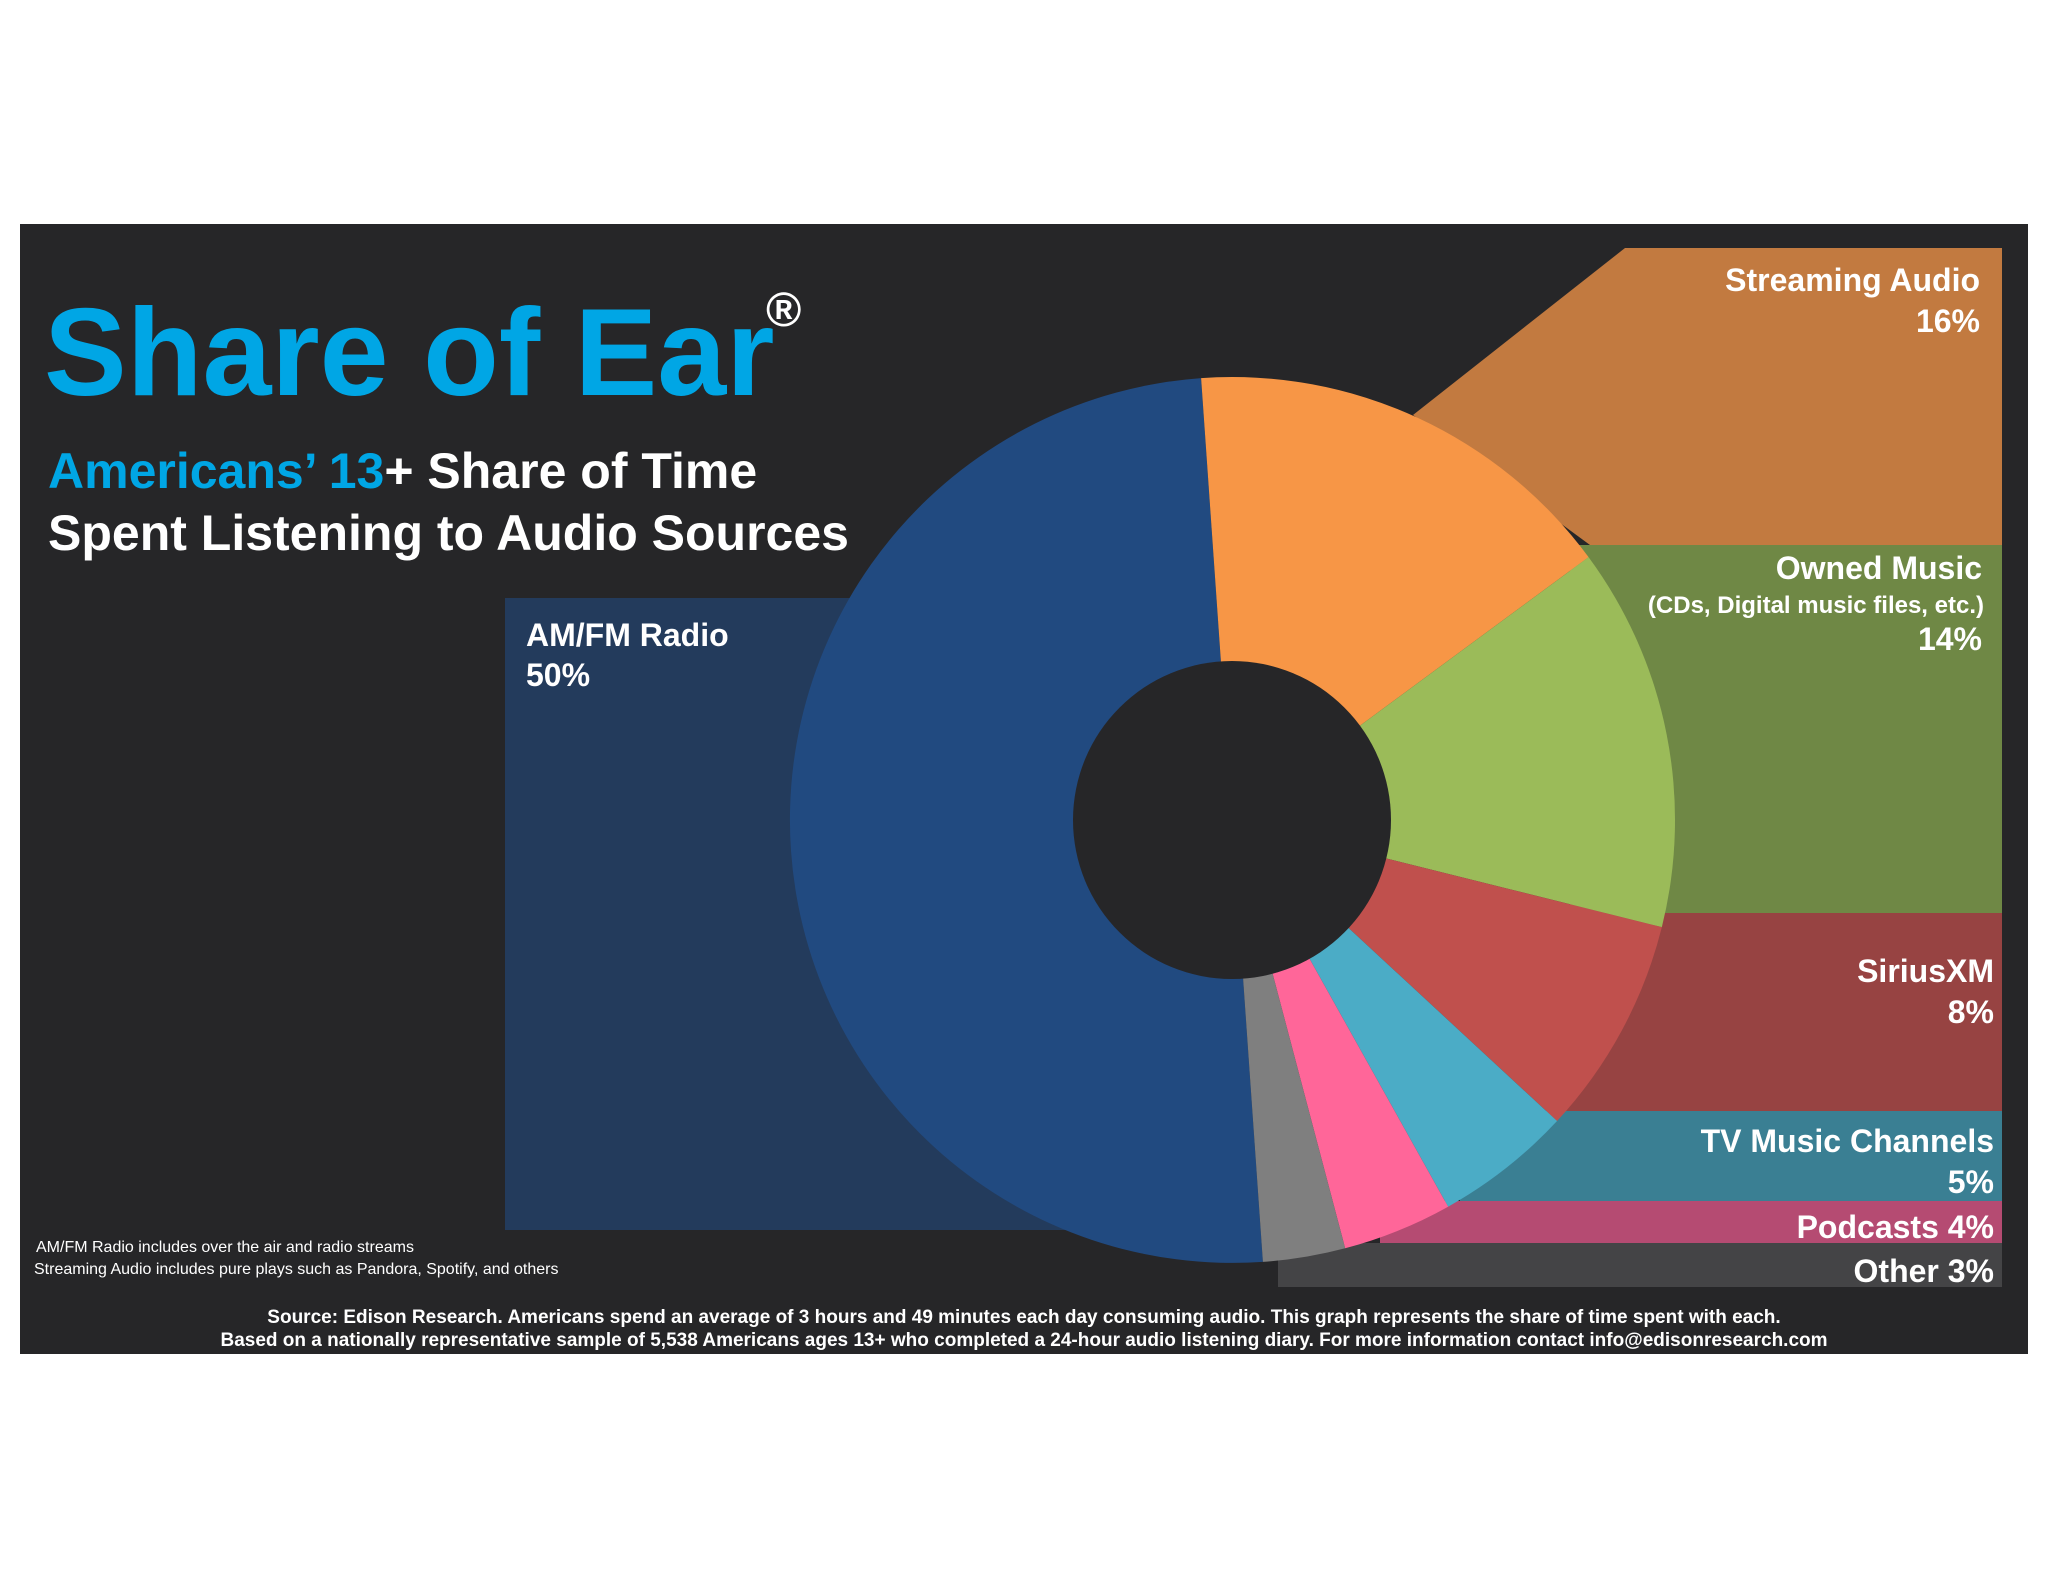 This screenshot has height=1582, width=2048. Describe the element at coordinates (448, 533) in the screenshot. I see `chart-subtitle-line2: Spent Listening to Audio Sources` at that location.